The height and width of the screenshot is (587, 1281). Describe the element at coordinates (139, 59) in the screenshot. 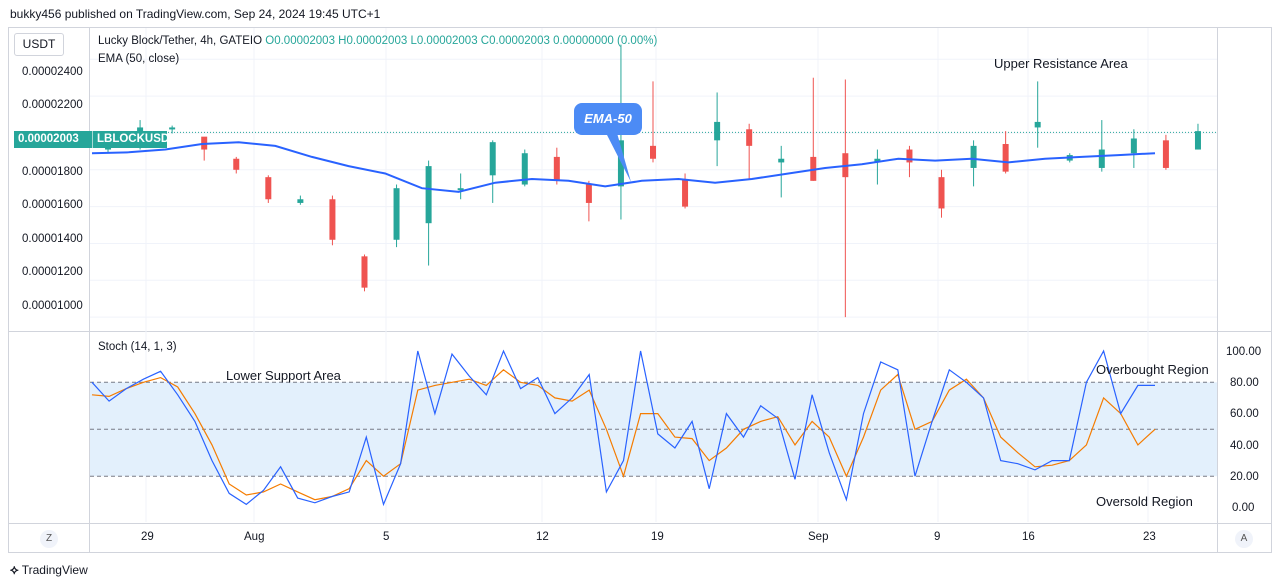

I see `ema-legend: EMA (50, close)` at that location.